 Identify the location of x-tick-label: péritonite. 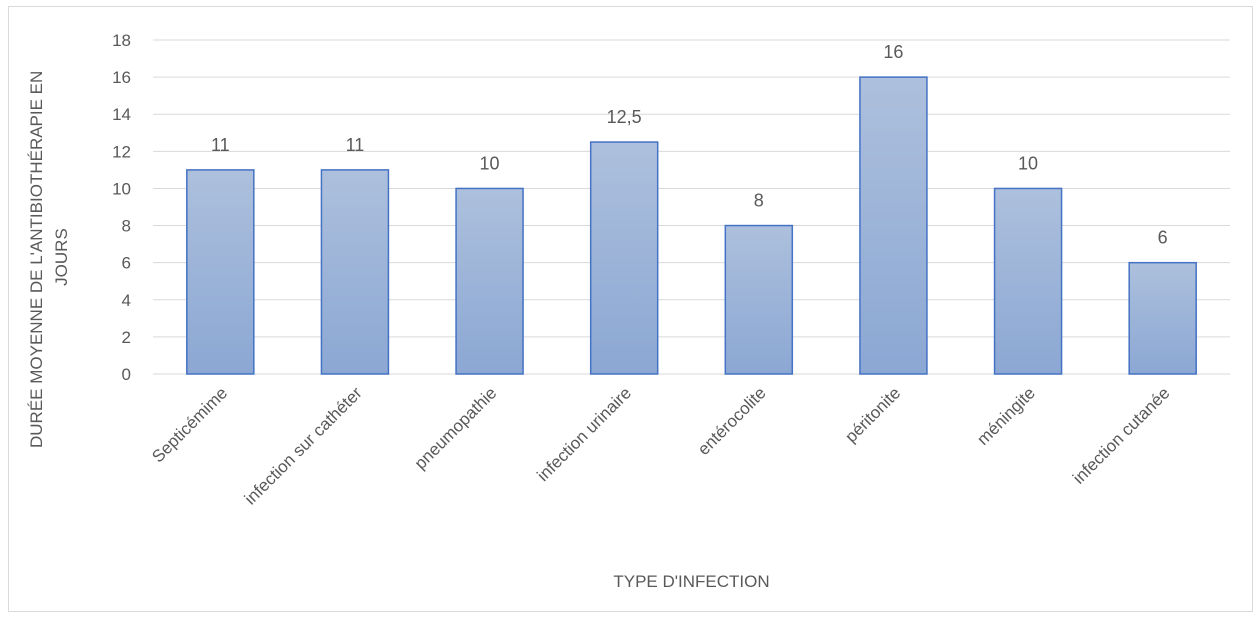
(872, 414).